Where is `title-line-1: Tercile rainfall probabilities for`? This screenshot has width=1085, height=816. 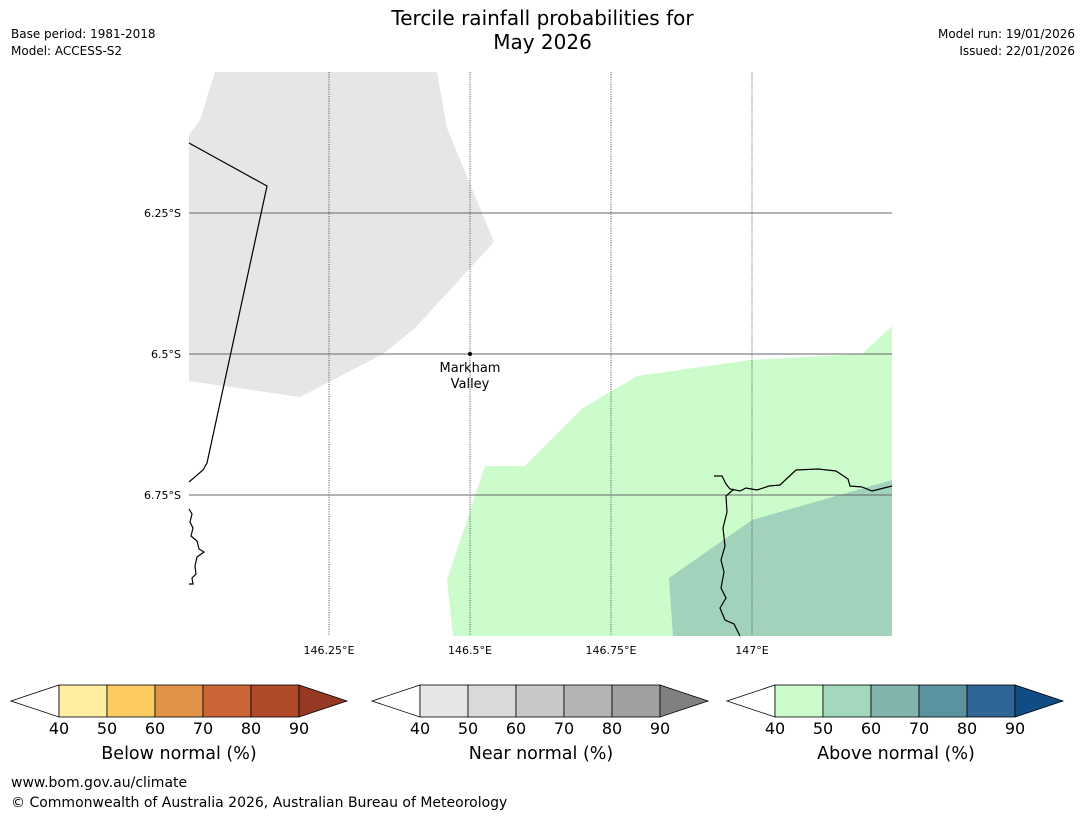 title-line-1: Tercile rainfall probabilities for is located at coordinates (542, 18).